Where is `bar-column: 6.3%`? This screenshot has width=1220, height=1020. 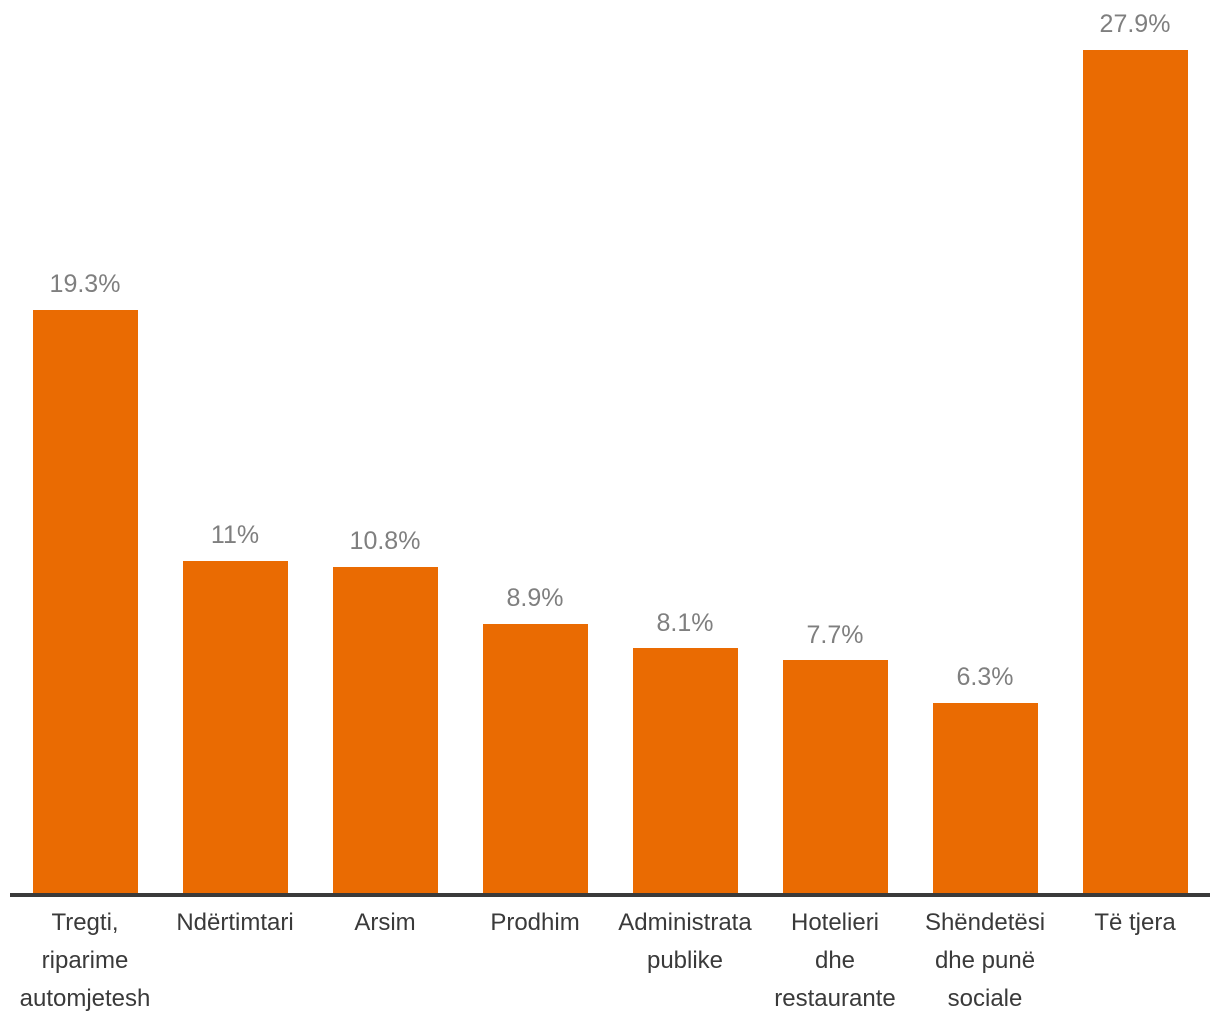
bar-column: 6.3% is located at coordinates (985, 446).